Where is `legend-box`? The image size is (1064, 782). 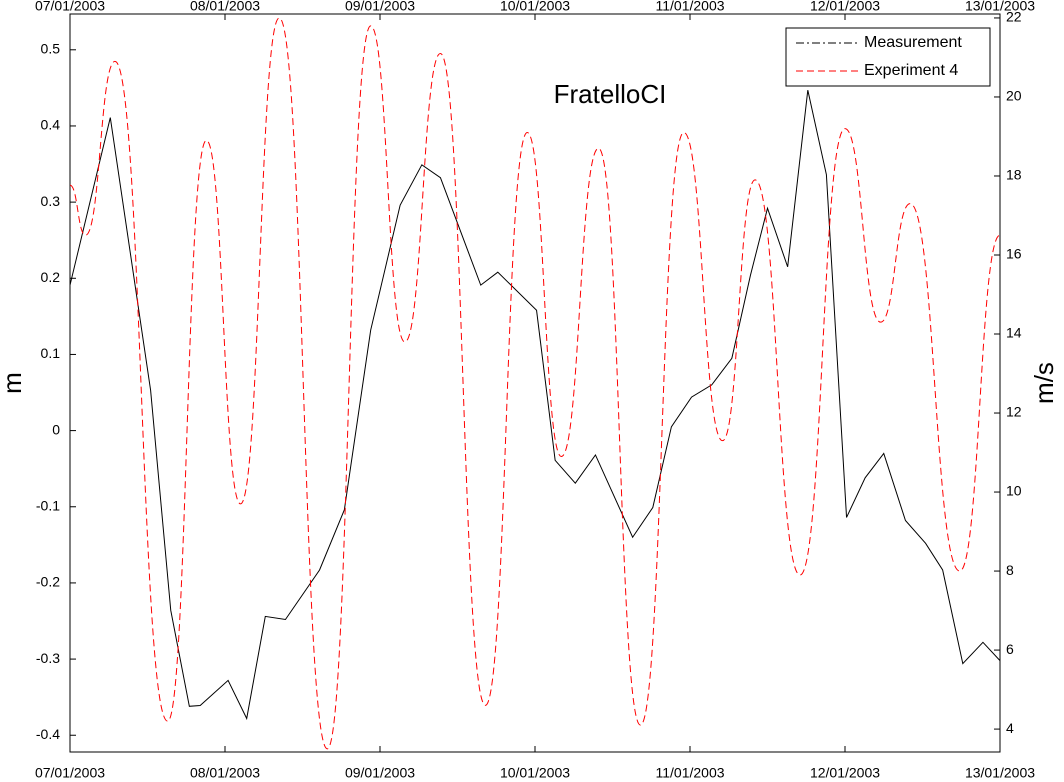
legend-box is located at coordinates (888, 57).